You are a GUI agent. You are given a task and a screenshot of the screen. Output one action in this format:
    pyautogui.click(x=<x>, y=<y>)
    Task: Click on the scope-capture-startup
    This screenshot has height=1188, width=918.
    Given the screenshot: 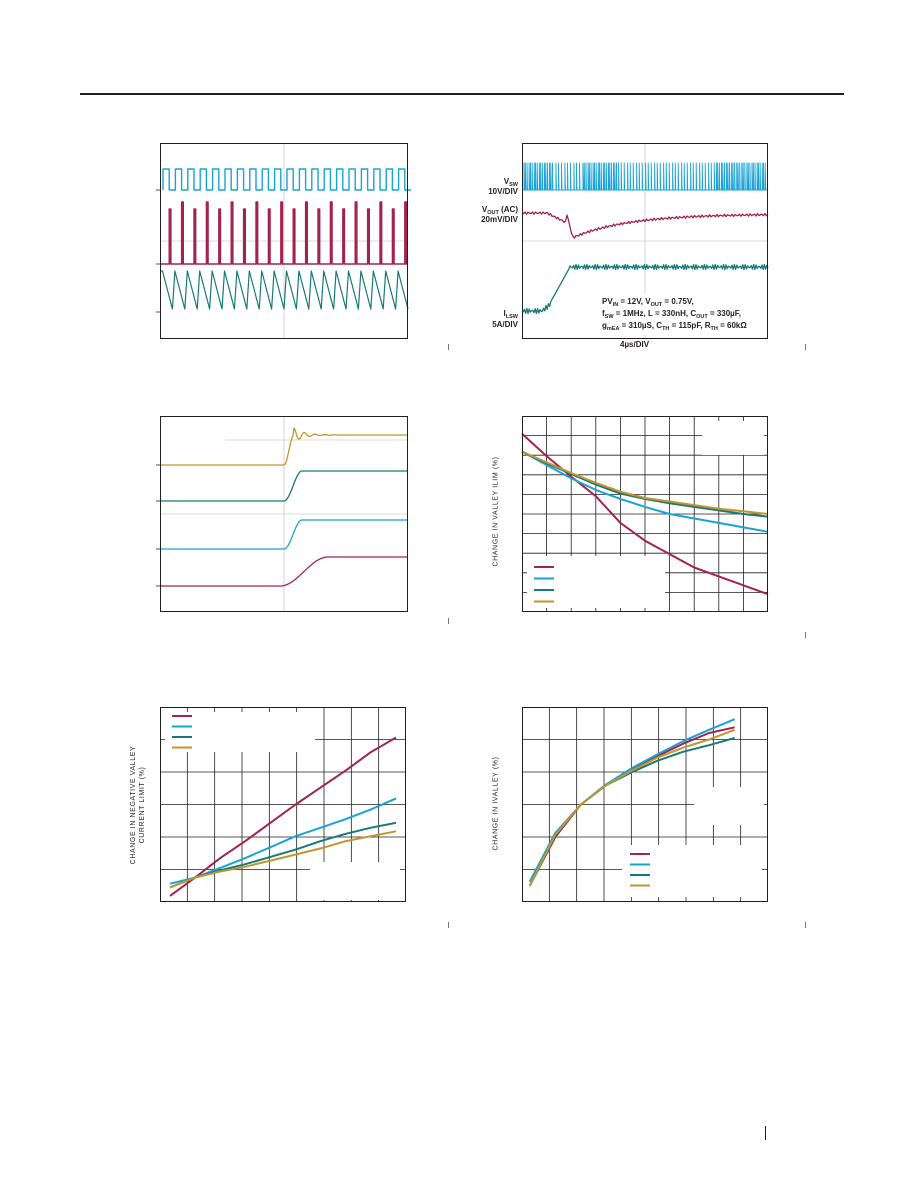 What is the action you would take?
    pyautogui.click(x=282, y=514)
    